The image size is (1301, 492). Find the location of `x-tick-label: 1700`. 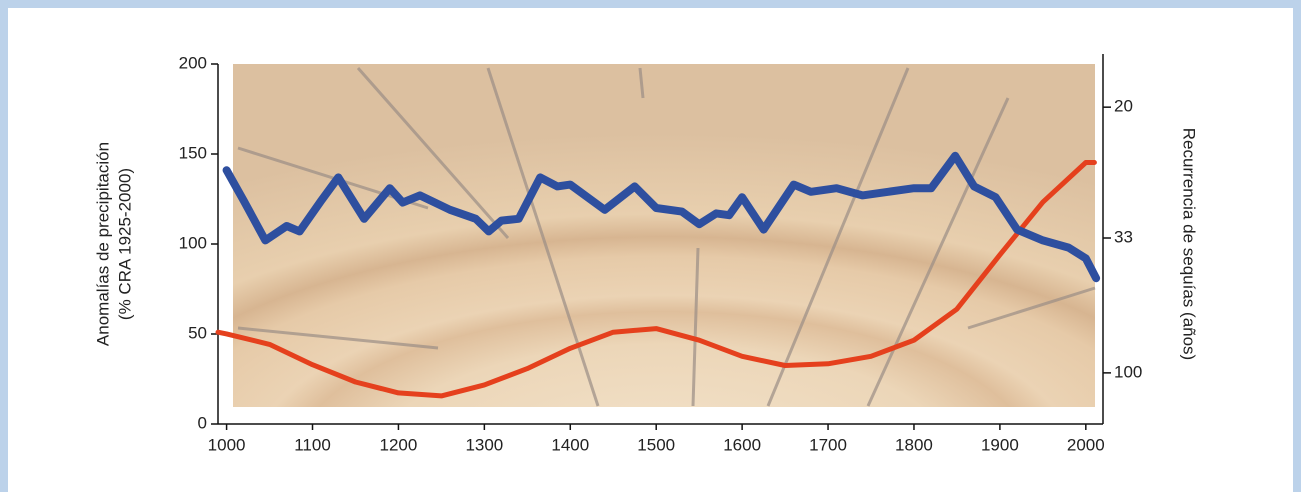

x-tick-label: 1700 is located at coordinates (828, 444).